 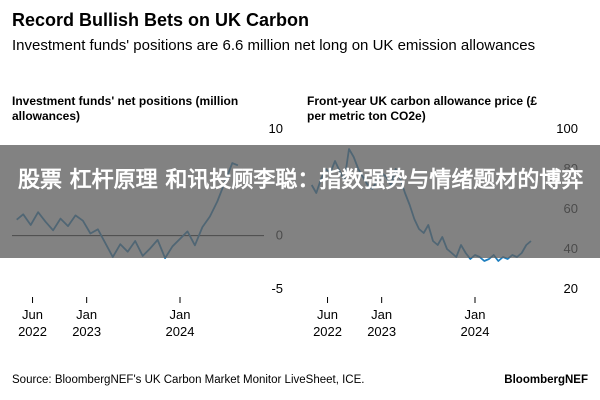 I want to click on right-x-tick-year: 2024, so click(x=475, y=331).